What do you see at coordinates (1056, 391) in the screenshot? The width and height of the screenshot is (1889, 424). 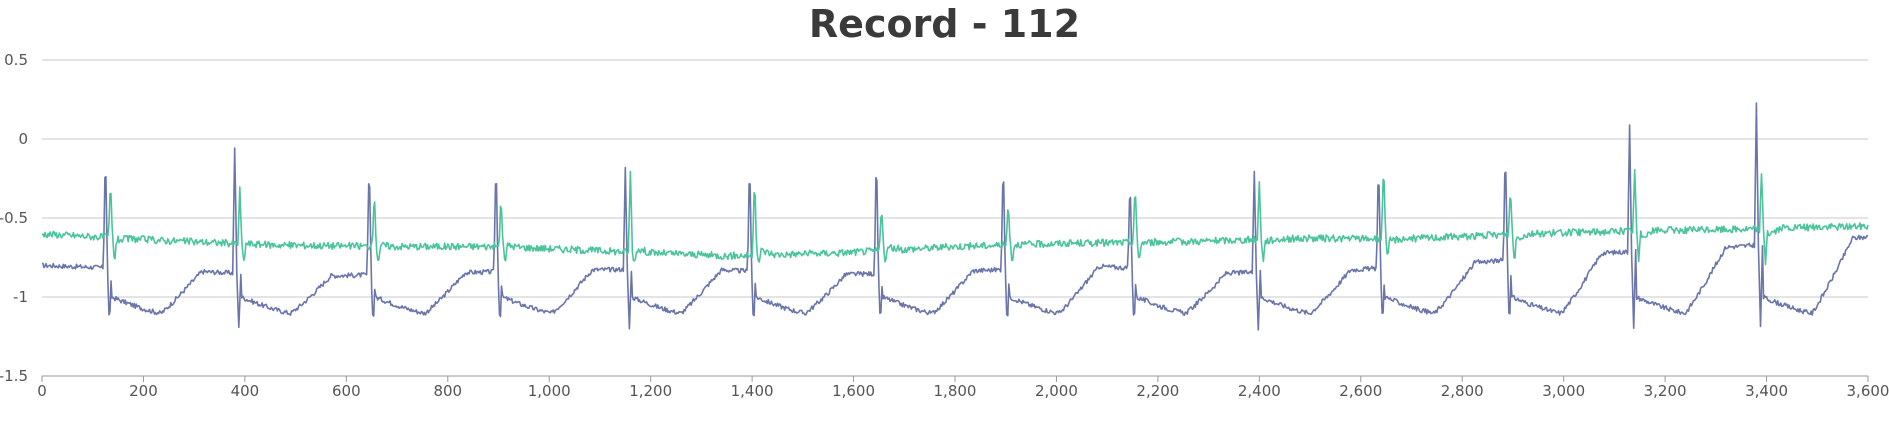 I see `x-tick-label: 2,000` at bounding box center [1056, 391].